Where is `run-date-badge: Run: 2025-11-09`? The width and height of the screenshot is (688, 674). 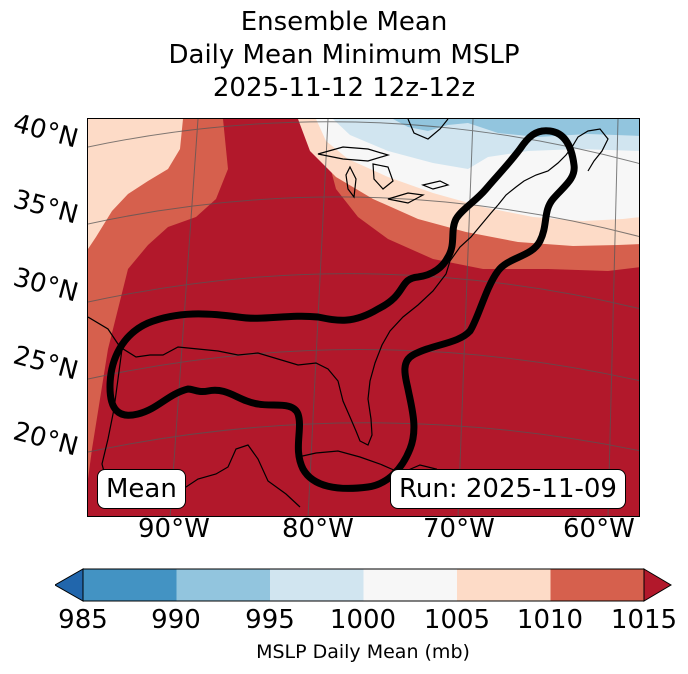
run-date-badge: Run: 2025-11-09 is located at coordinates (508, 489).